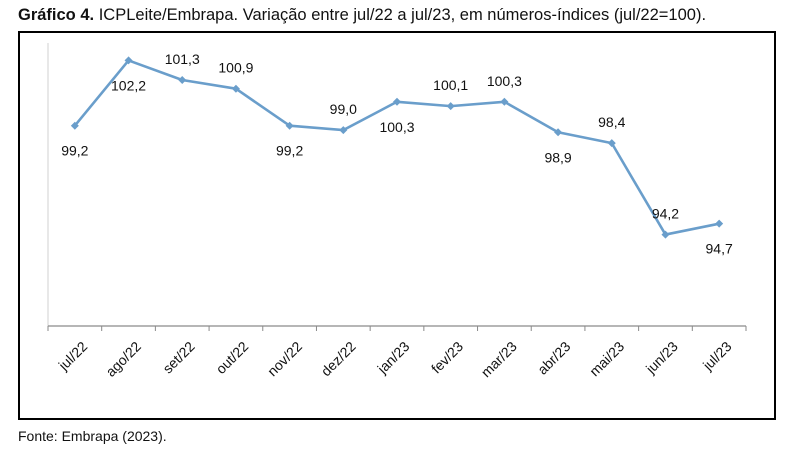  I want to click on data-label: 102,2, so click(128, 85).